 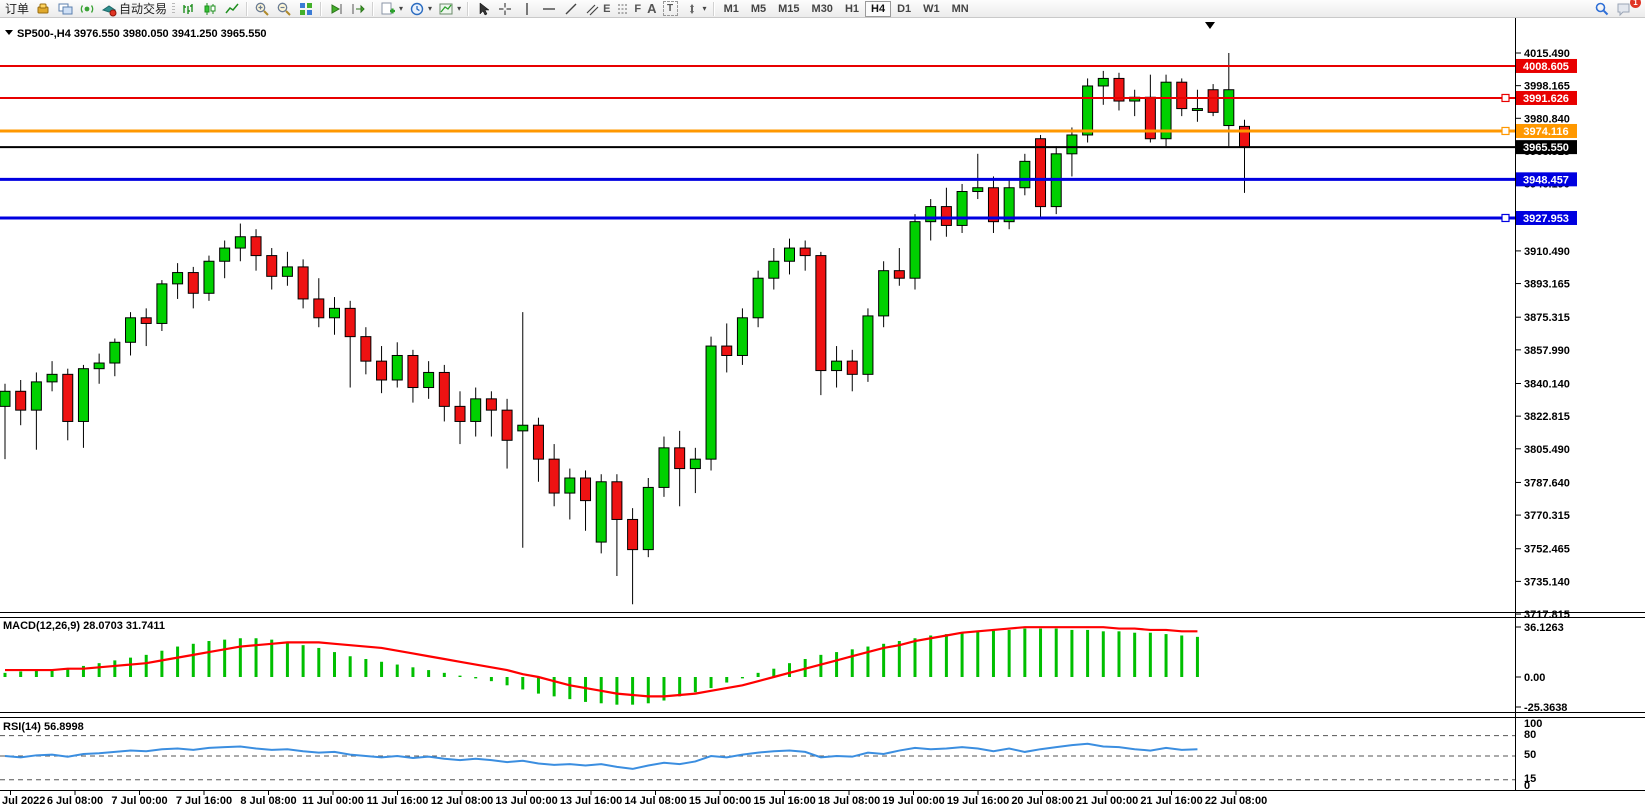 What do you see at coordinates (526, 801) in the screenshot?
I see `time-tick-label: 13 Jul 00:00` at bounding box center [526, 801].